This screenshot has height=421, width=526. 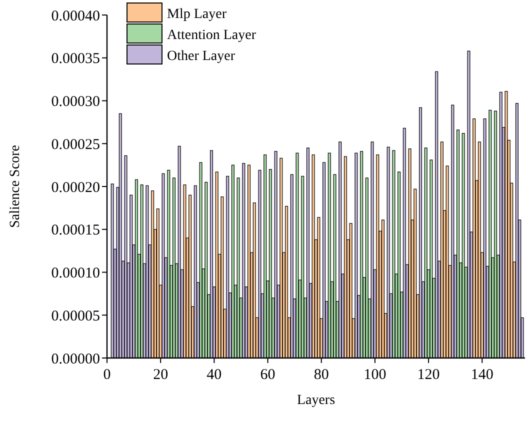 What do you see at coordinates (211, 35) in the screenshot?
I see `legend-label: Attention Layer` at bounding box center [211, 35].